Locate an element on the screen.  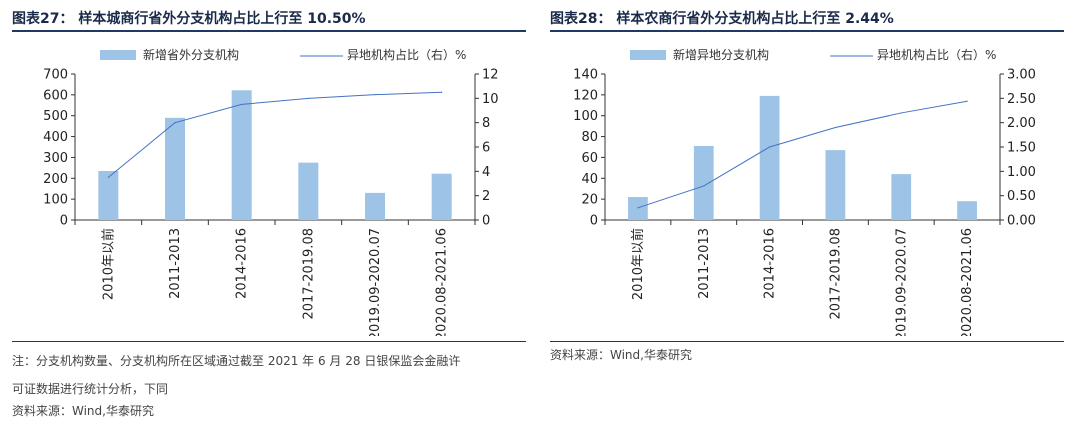
chart-title: 图表27： 样本城商行省外分支机构占比上行至 10.50% is located at coordinates (189, 19).